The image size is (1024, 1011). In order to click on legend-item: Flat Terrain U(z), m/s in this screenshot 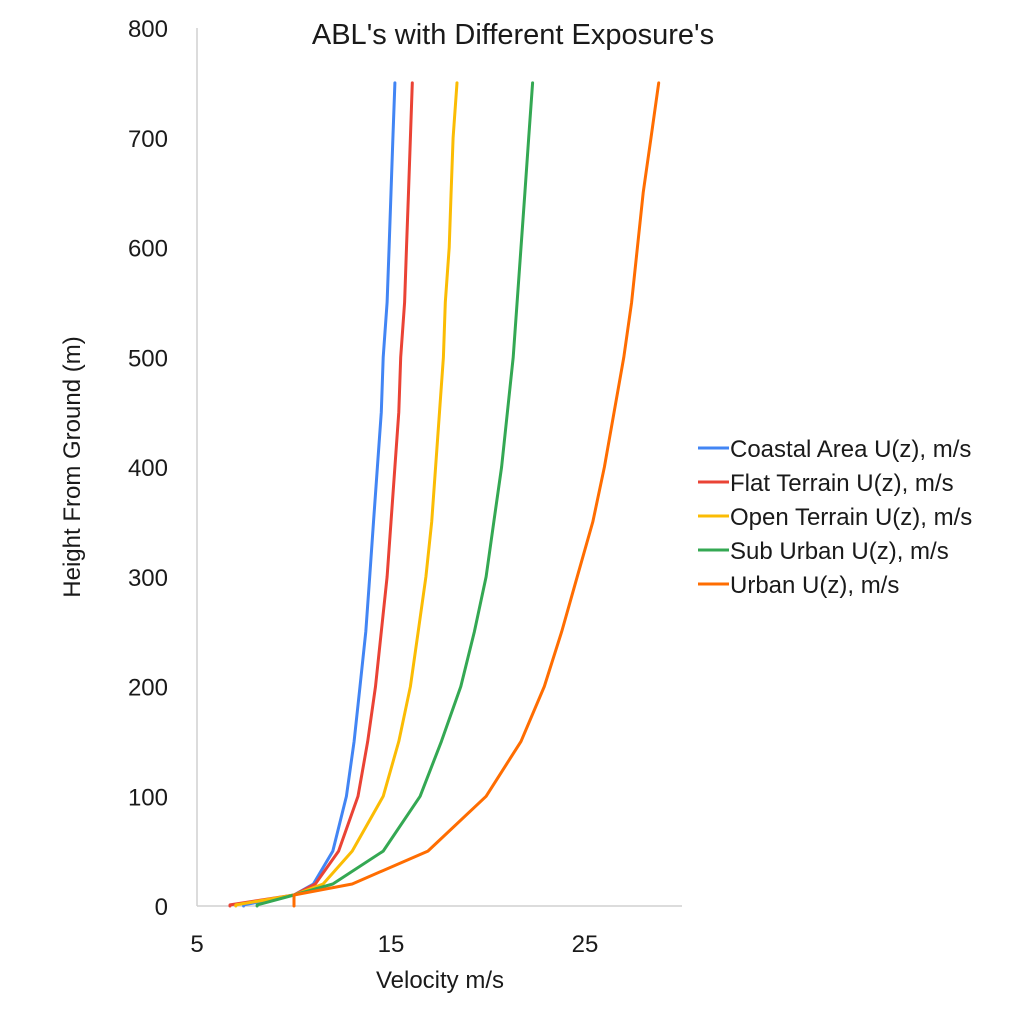, I will do `click(826, 483)`.